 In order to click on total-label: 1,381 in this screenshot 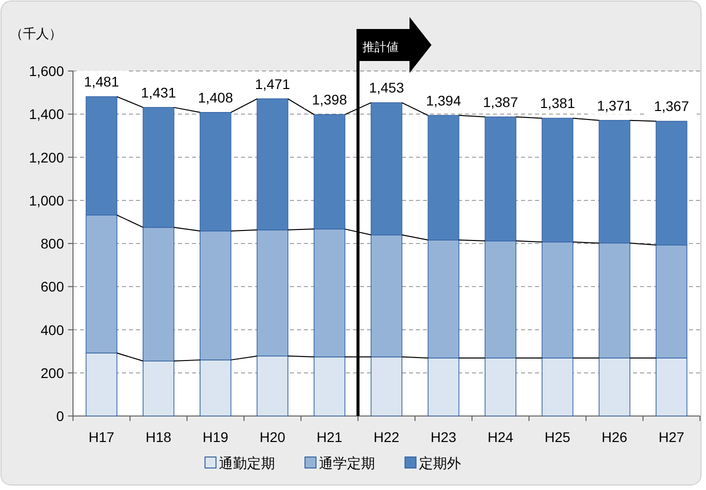, I will do `click(558, 103)`.